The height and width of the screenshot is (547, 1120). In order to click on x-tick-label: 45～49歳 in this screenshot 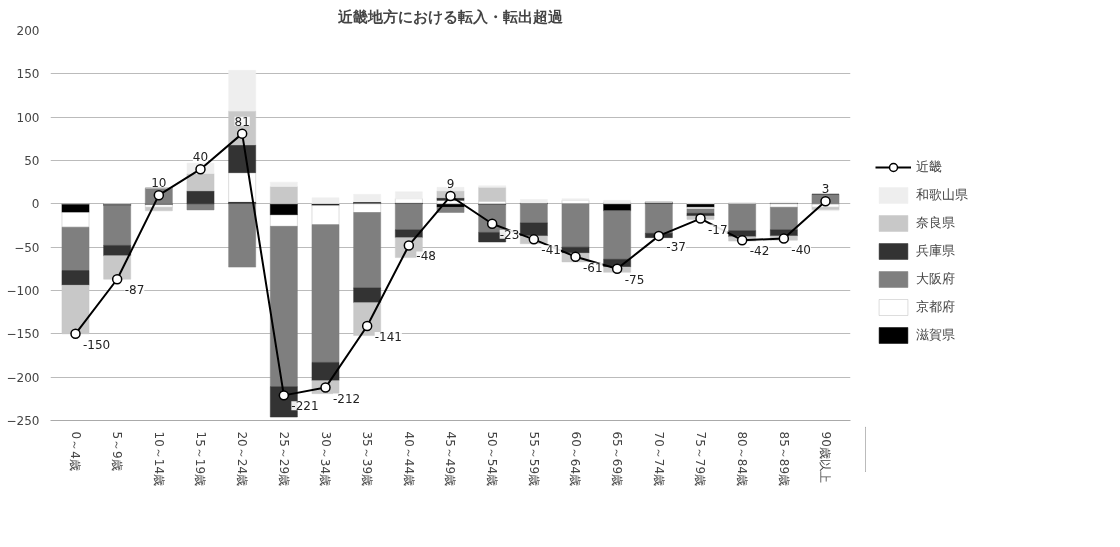, I will do `click(450, 459)`.